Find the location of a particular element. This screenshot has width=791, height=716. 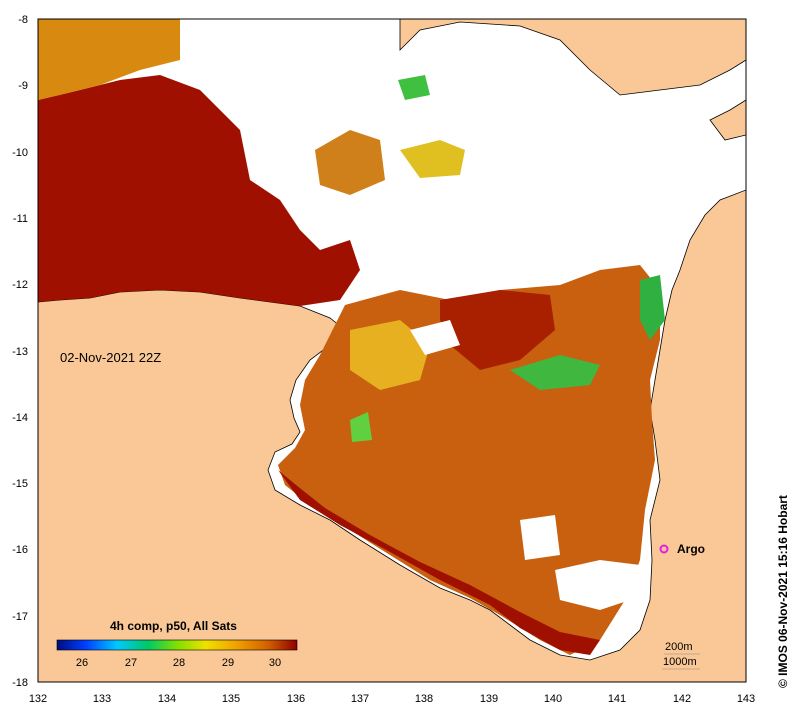

colorbar-tick: 30 is located at coordinates (275, 663).